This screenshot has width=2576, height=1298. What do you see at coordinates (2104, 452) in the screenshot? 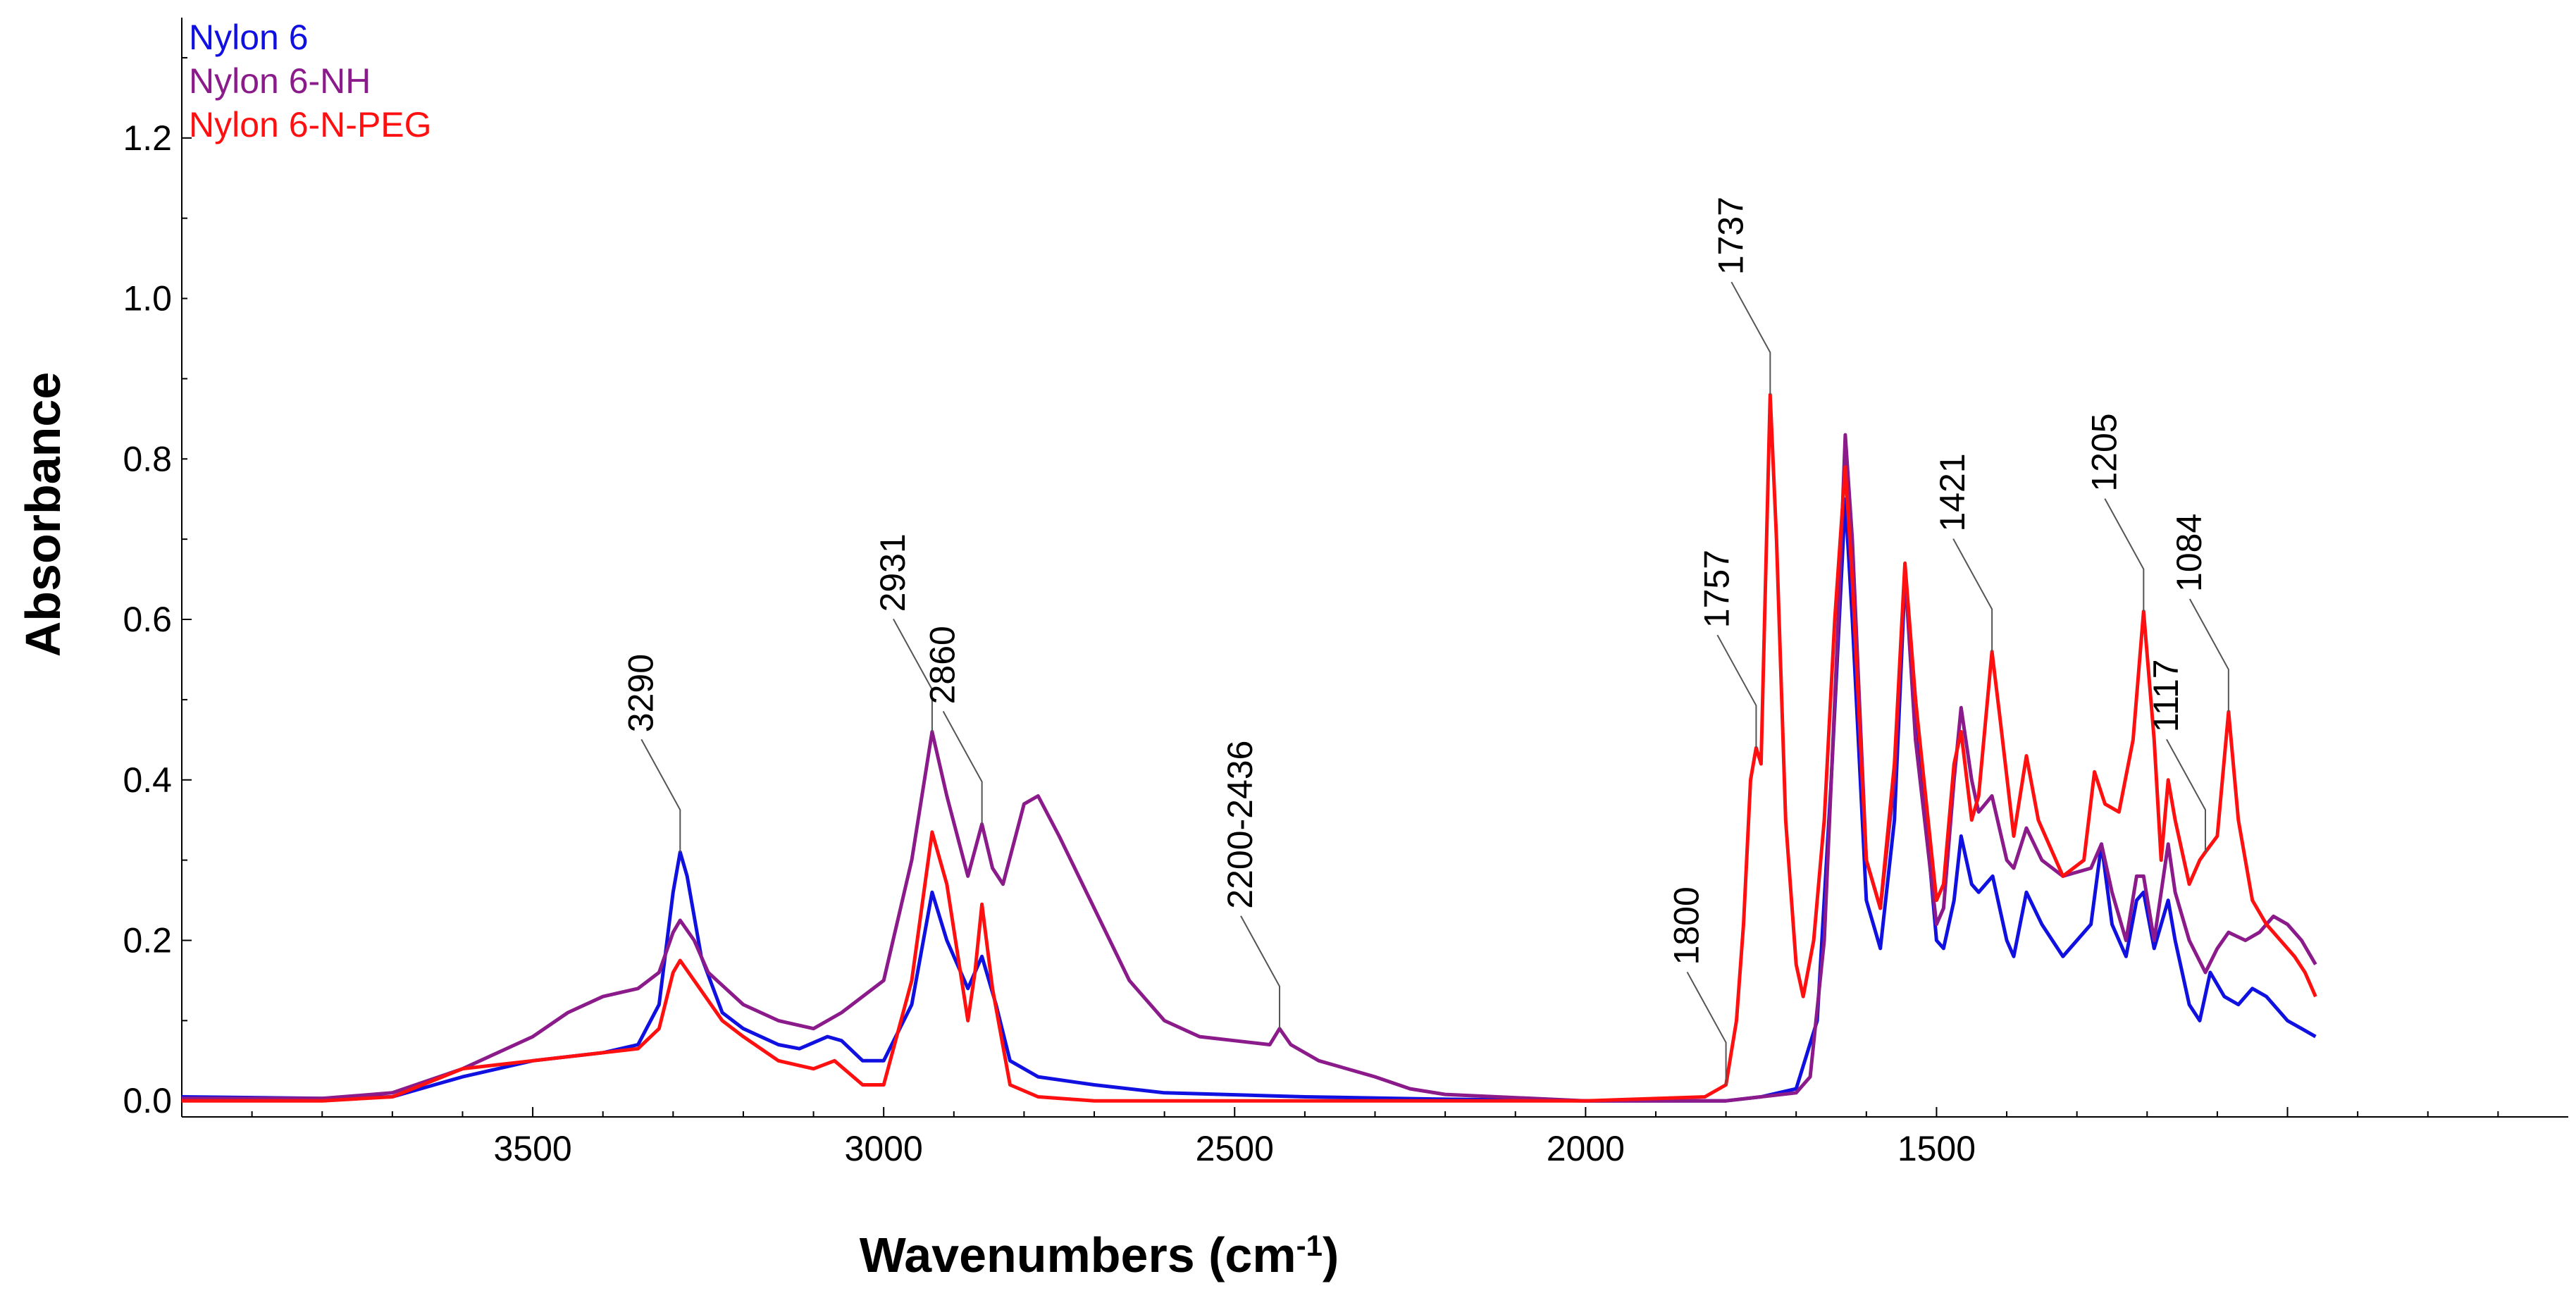
I see `annotation-label: 1205` at bounding box center [2104, 452].